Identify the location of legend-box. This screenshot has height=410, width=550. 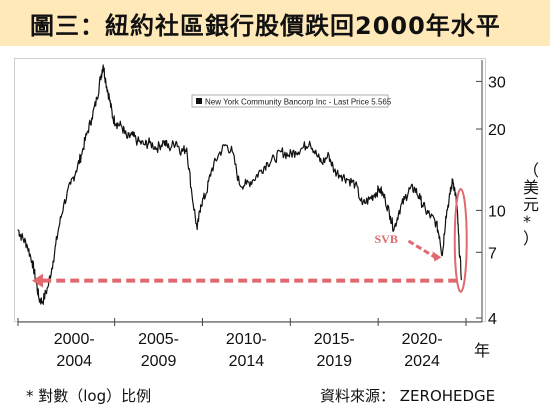
(290, 101).